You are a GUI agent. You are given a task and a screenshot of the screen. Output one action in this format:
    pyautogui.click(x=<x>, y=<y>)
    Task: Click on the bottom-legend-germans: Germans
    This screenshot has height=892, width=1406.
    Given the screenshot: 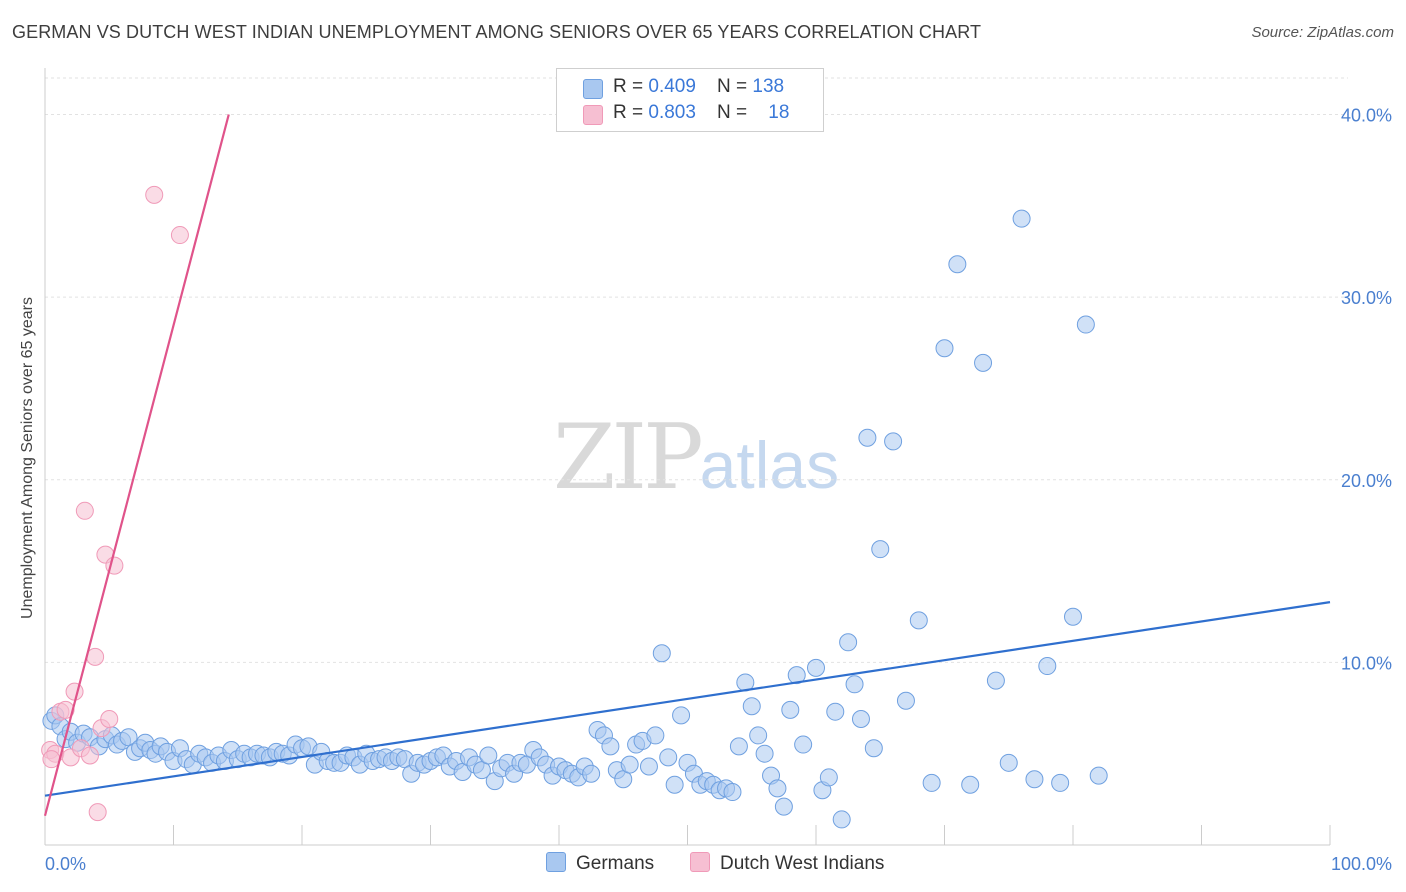 What is the action you would take?
    pyautogui.click(x=600, y=863)
    